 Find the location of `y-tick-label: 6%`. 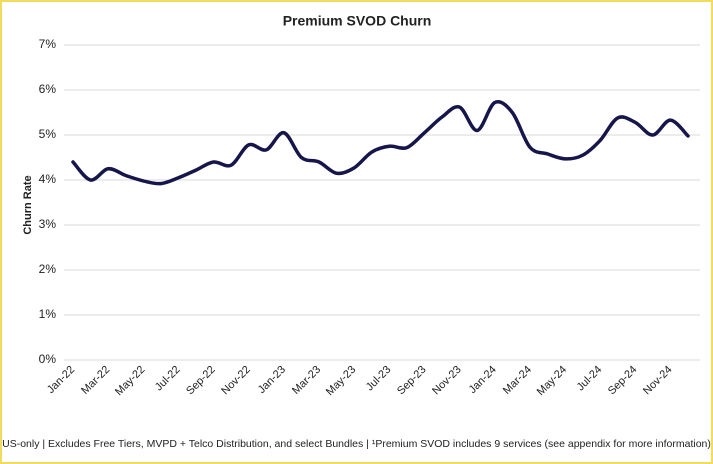

y-tick-label: 6% is located at coordinates (48, 89).